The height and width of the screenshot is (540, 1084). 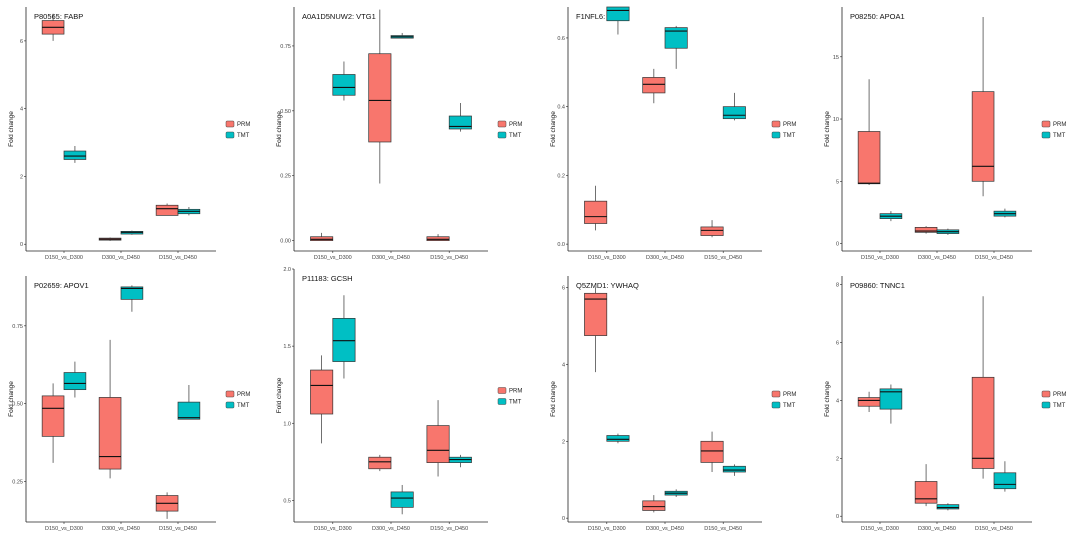 What do you see at coordinates (607, 285) in the screenshot?
I see `panel-title: Q5ZMD1: YWHAQ` at bounding box center [607, 285].